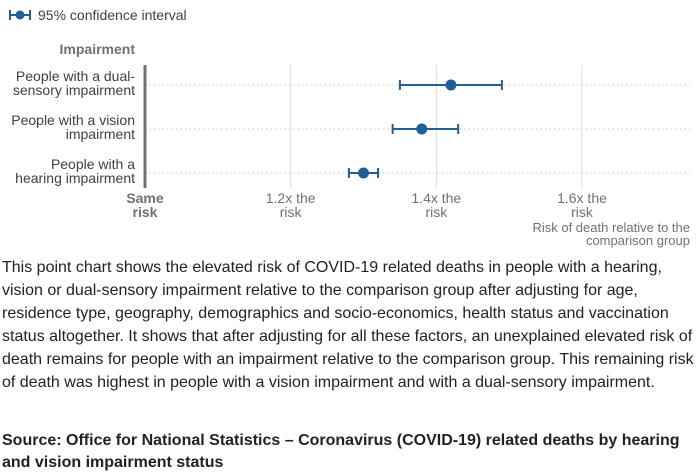 Image resolution: width=700 pixels, height=474 pixels. I want to click on x-tick-label-line: Same, so click(145, 198).